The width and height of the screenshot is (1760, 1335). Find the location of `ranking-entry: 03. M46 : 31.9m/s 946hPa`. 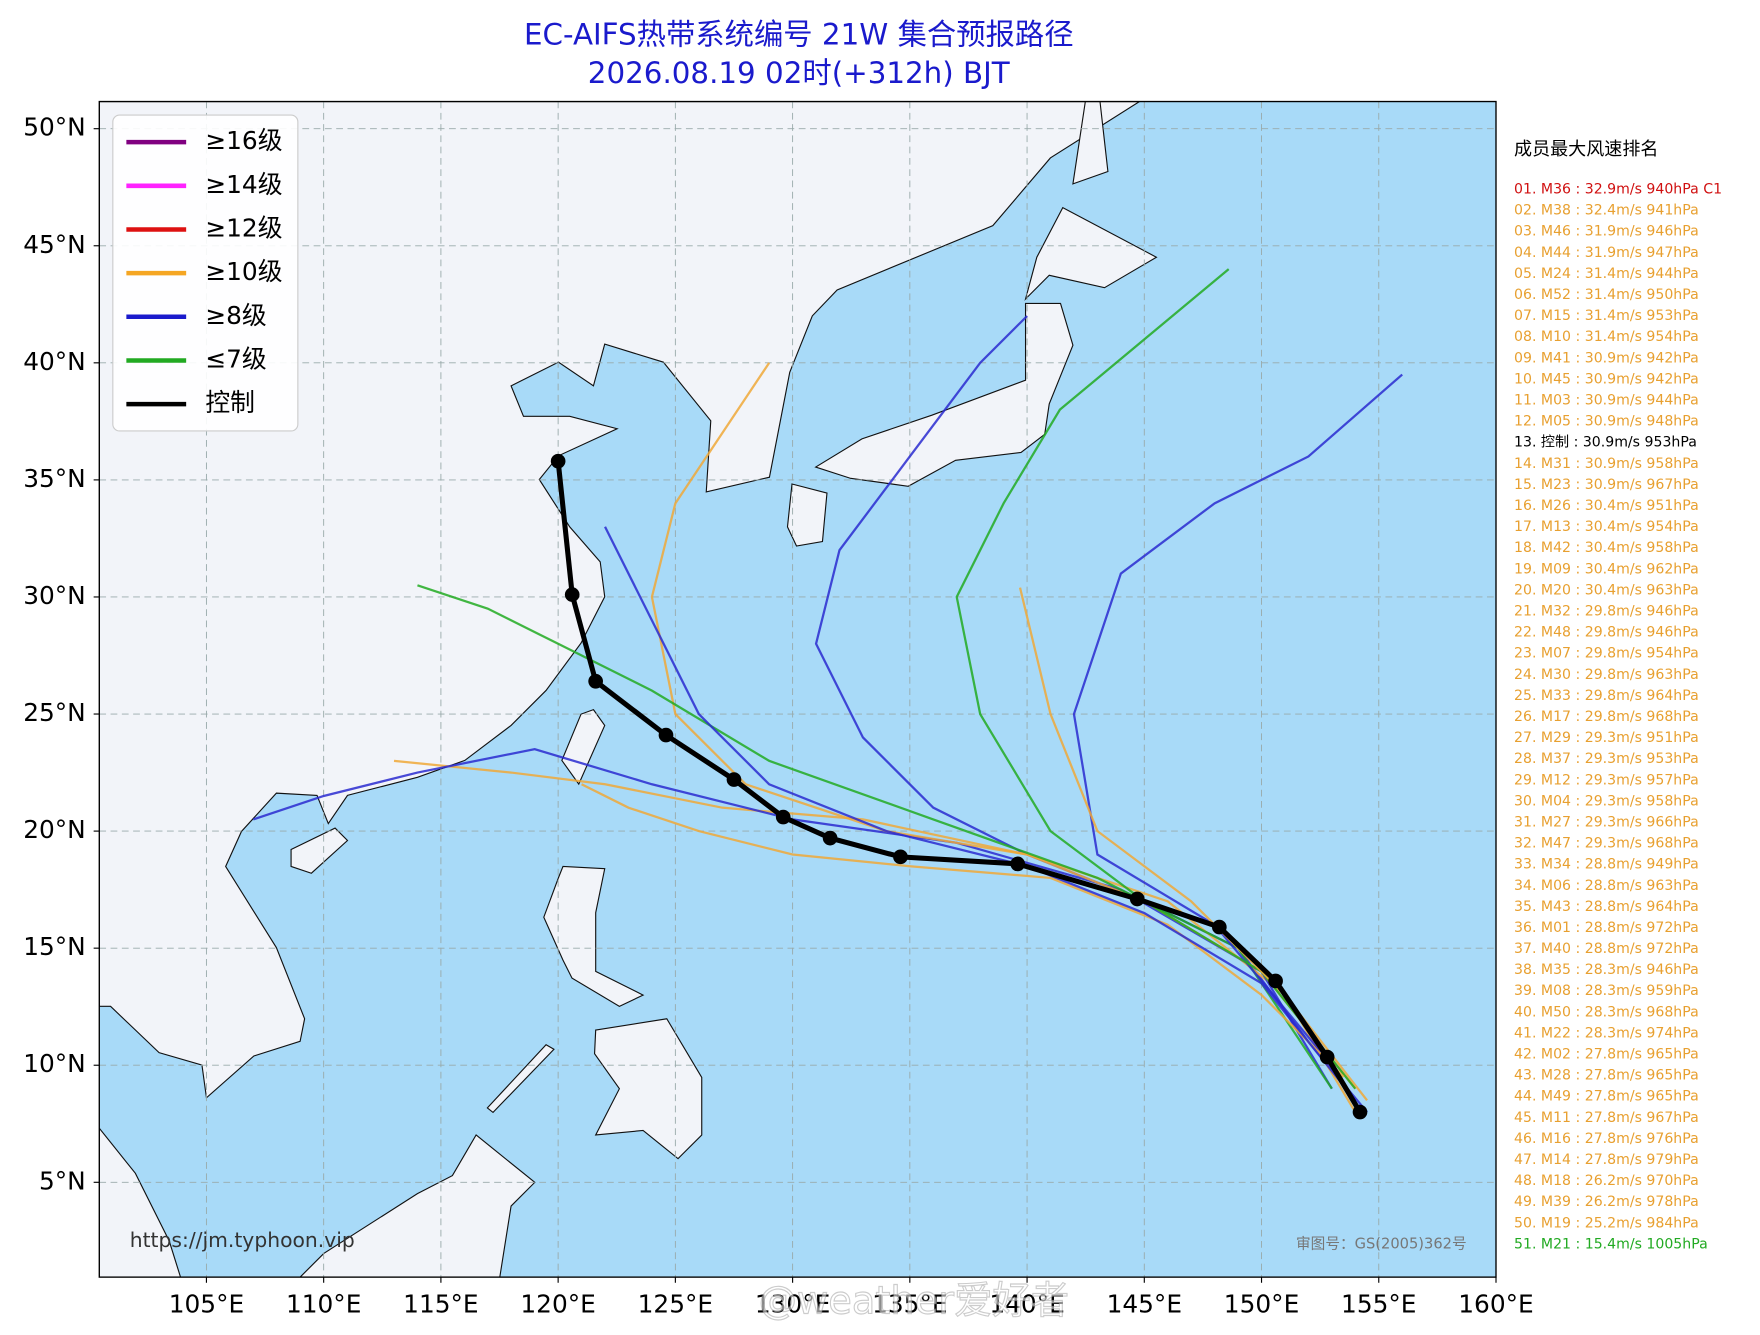

ranking-entry: 03. M46 : 31.9m/s 946hPa is located at coordinates (1606, 232).